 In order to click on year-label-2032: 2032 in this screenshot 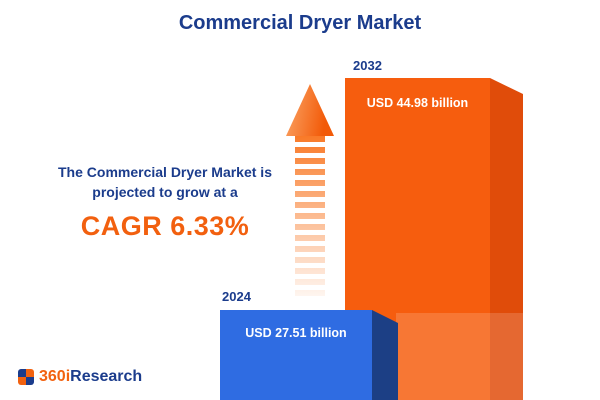, I will do `click(367, 65)`.